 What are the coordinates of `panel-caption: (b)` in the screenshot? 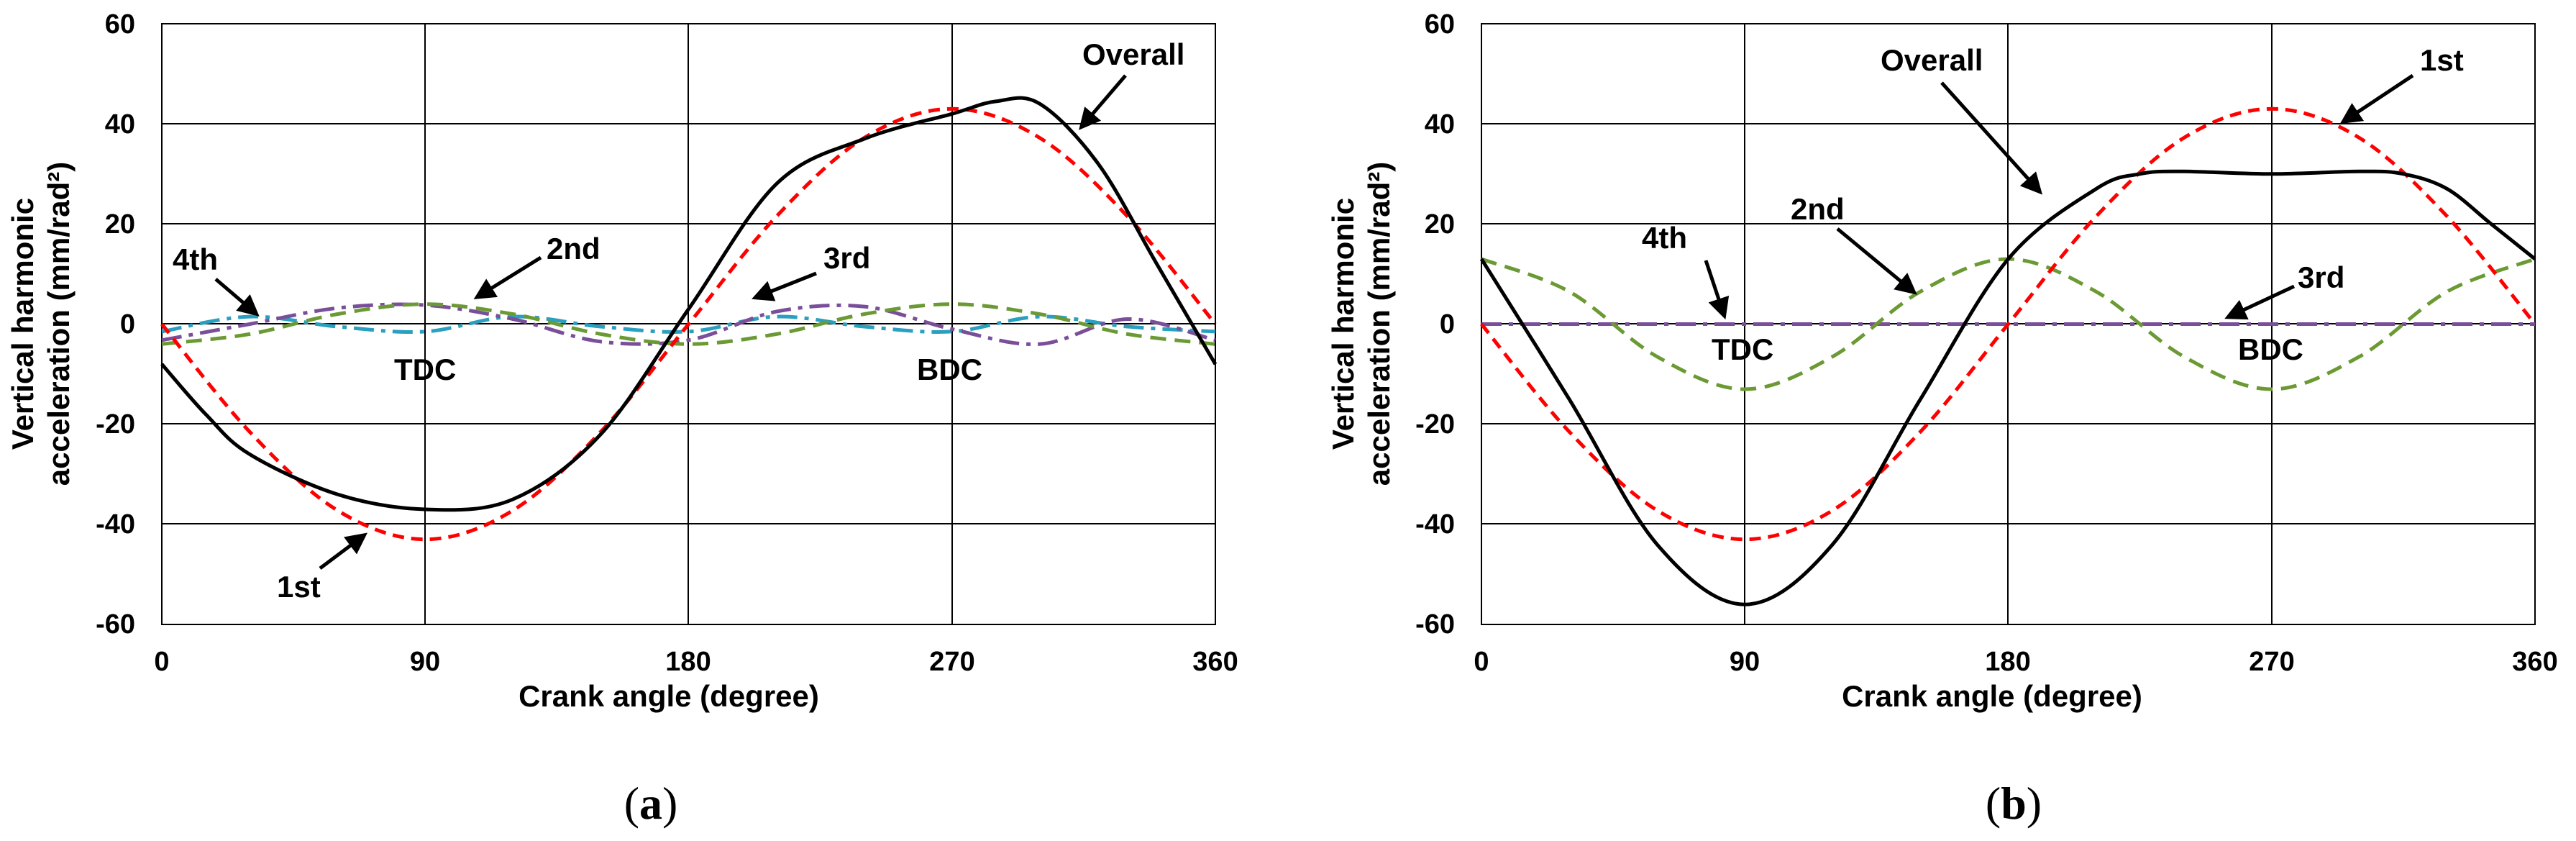 It's located at (2014, 803).